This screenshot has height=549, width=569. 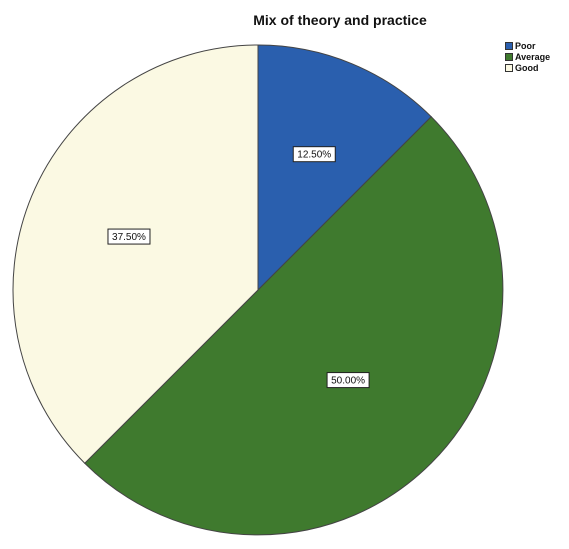 I want to click on pie-slice-poor, so click(x=344, y=168).